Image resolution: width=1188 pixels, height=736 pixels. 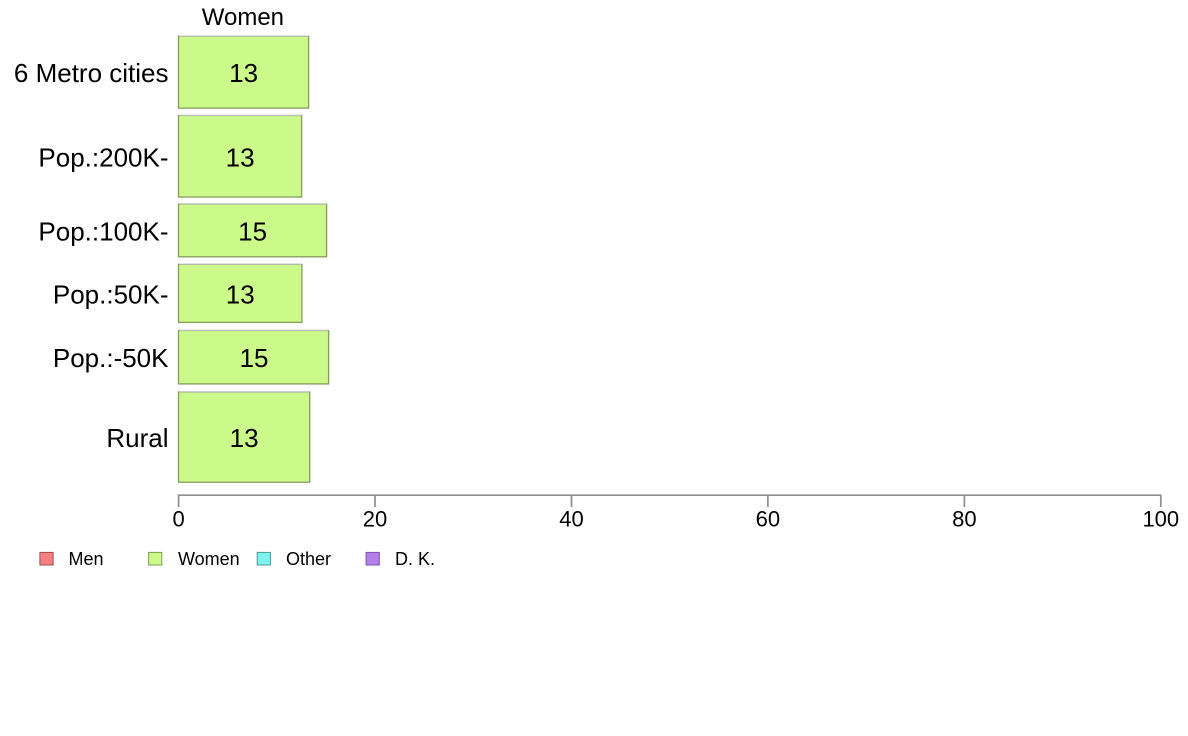 I want to click on svg-text: Rural, so click(x=137, y=438).